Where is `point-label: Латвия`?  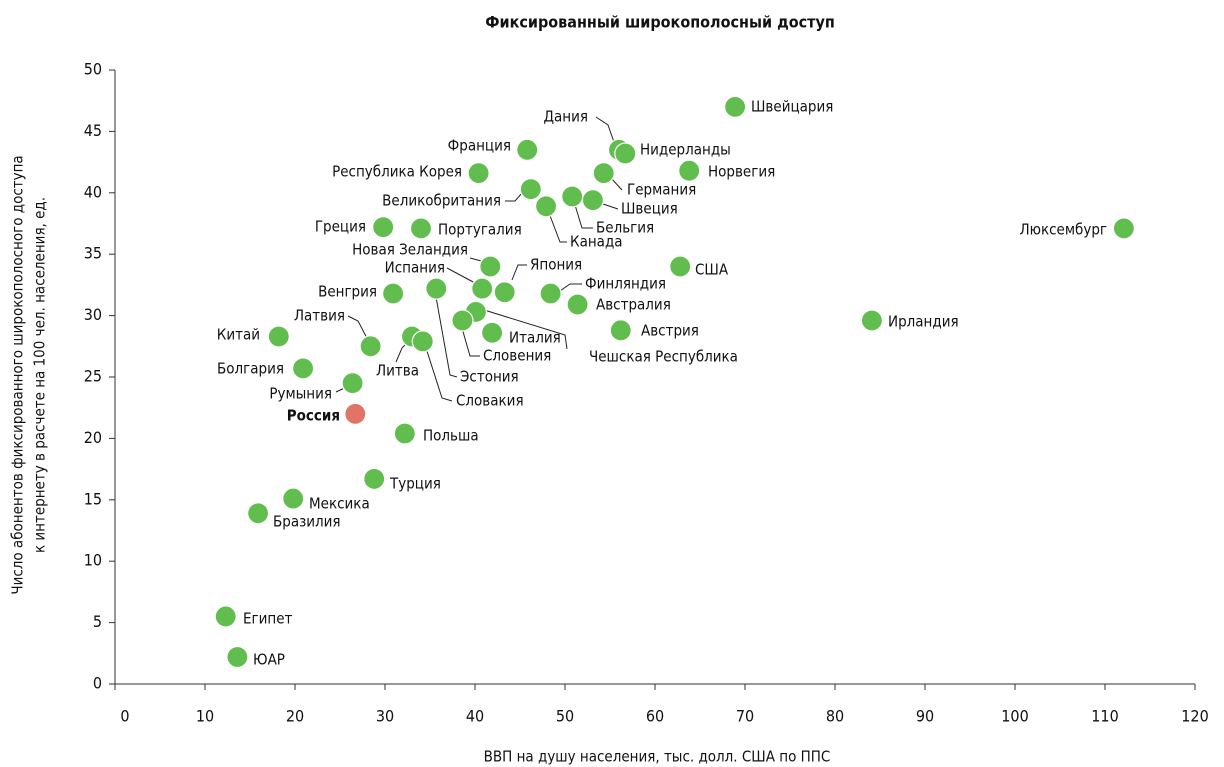 point-label: Латвия is located at coordinates (319, 316).